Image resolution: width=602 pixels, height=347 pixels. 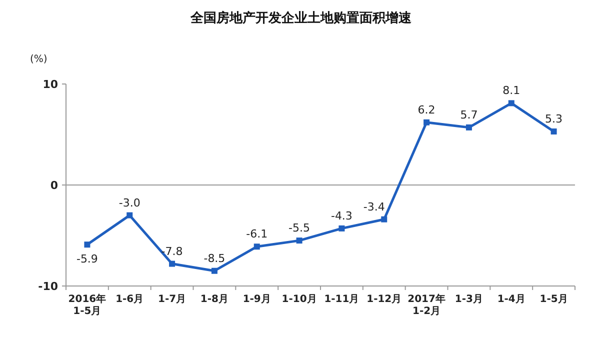 What do you see at coordinates (384, 300) in the screenshot?
I see `x-tick-label: 1-12月` at bounding box center [384, 300].